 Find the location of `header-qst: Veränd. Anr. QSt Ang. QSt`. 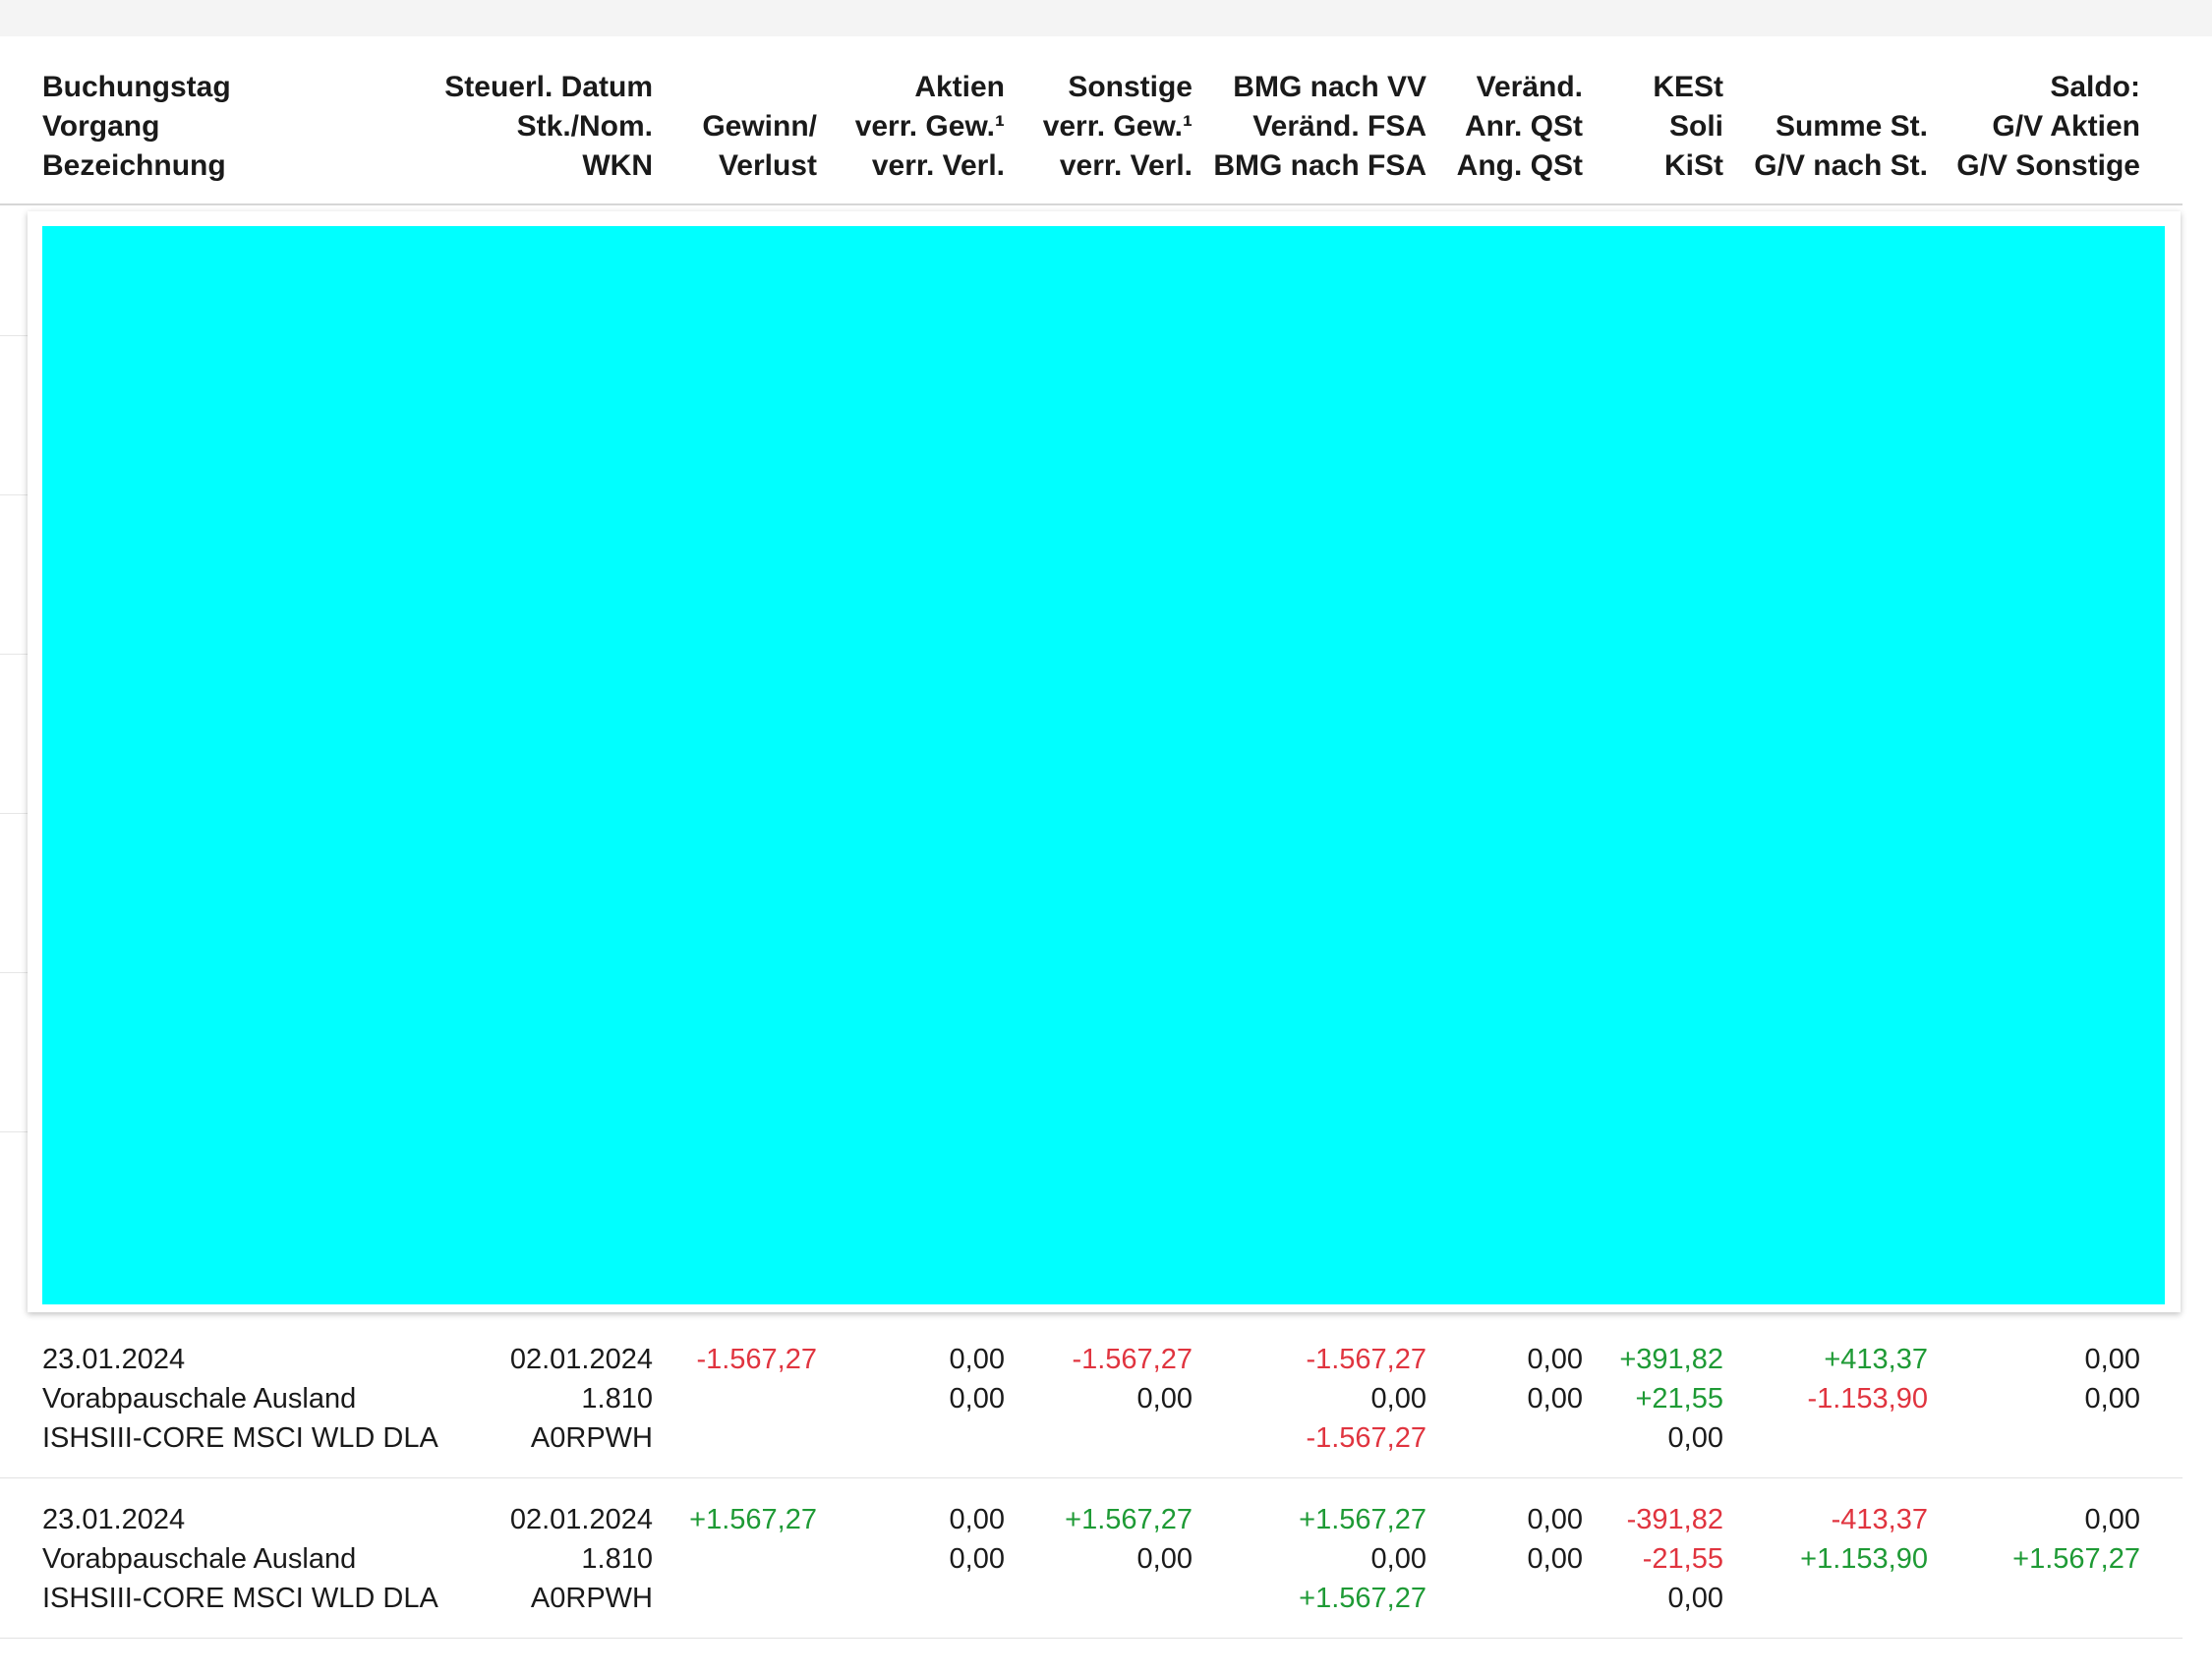

header-qst: Veränd. Anr. QSt Ang. QSt is located at coordinates (1519, 126).